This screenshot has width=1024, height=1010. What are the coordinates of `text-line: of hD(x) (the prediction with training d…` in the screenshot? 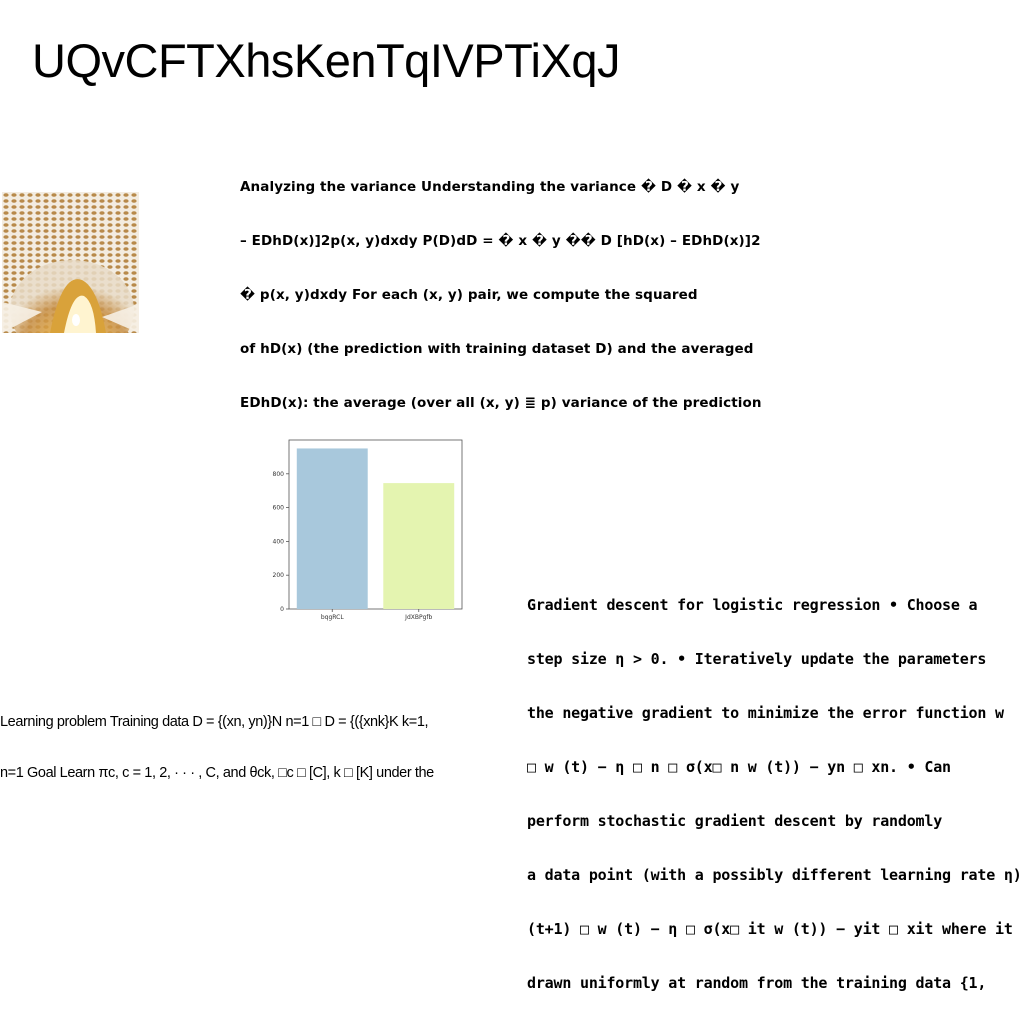 It's located at (497, 349).